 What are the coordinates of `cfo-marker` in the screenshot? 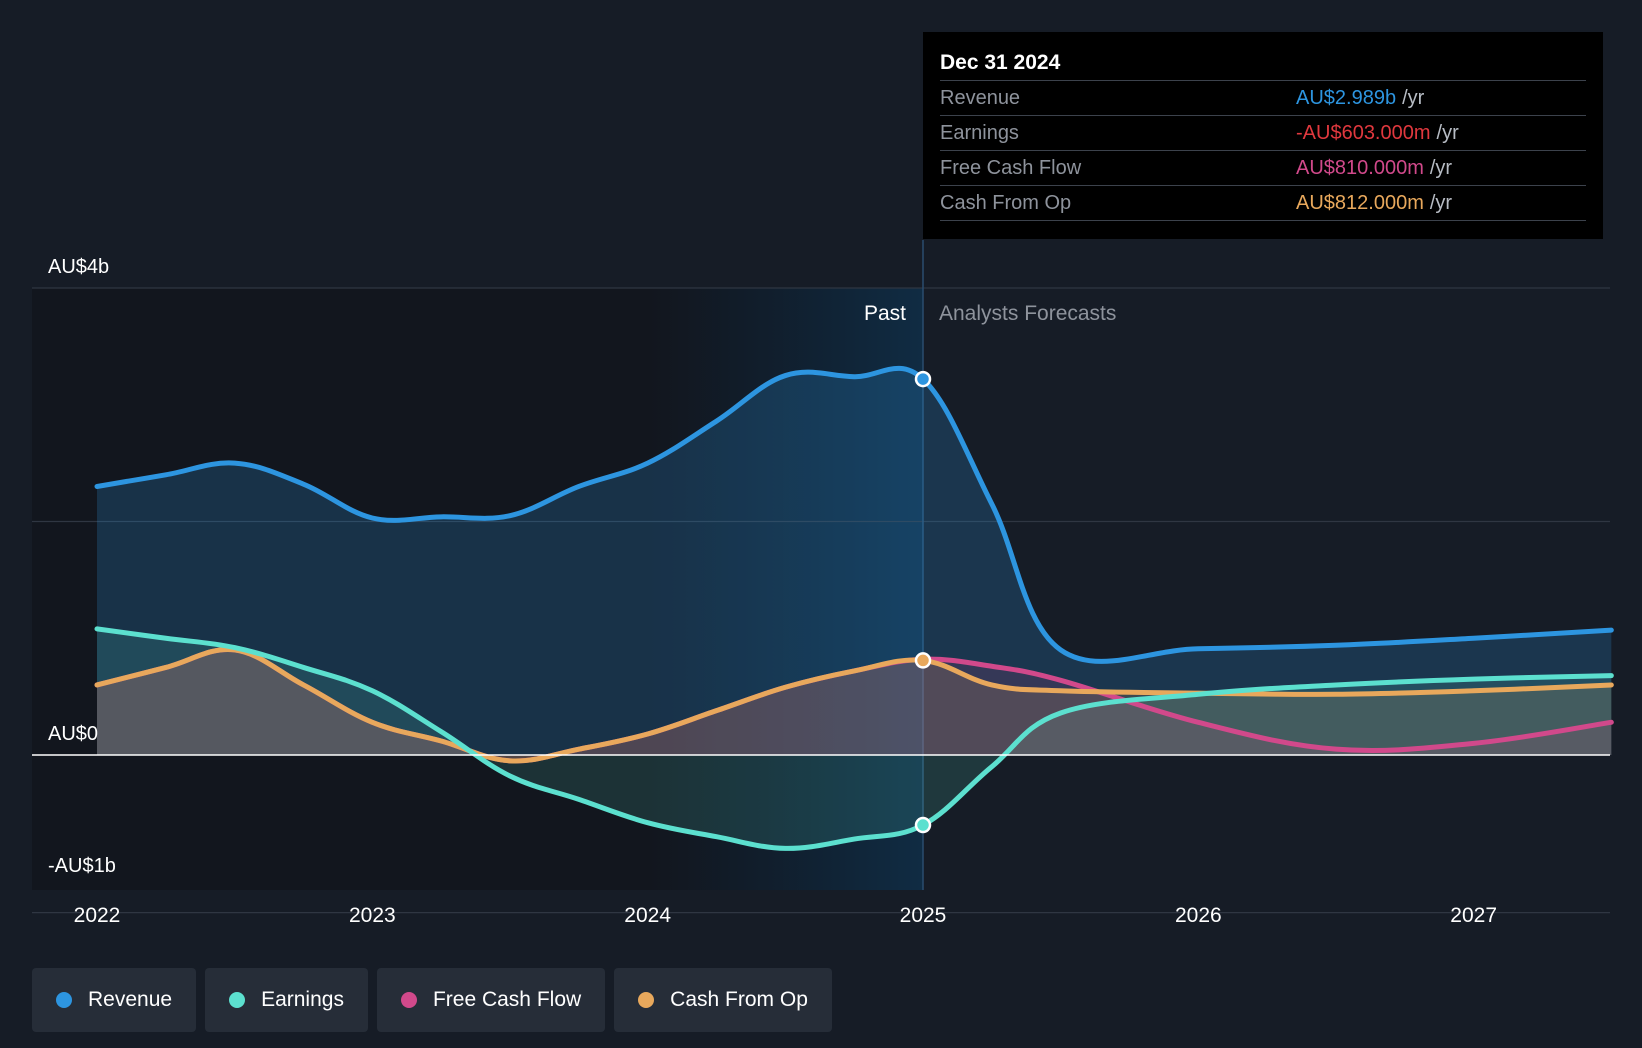 It's located at (923, 660).